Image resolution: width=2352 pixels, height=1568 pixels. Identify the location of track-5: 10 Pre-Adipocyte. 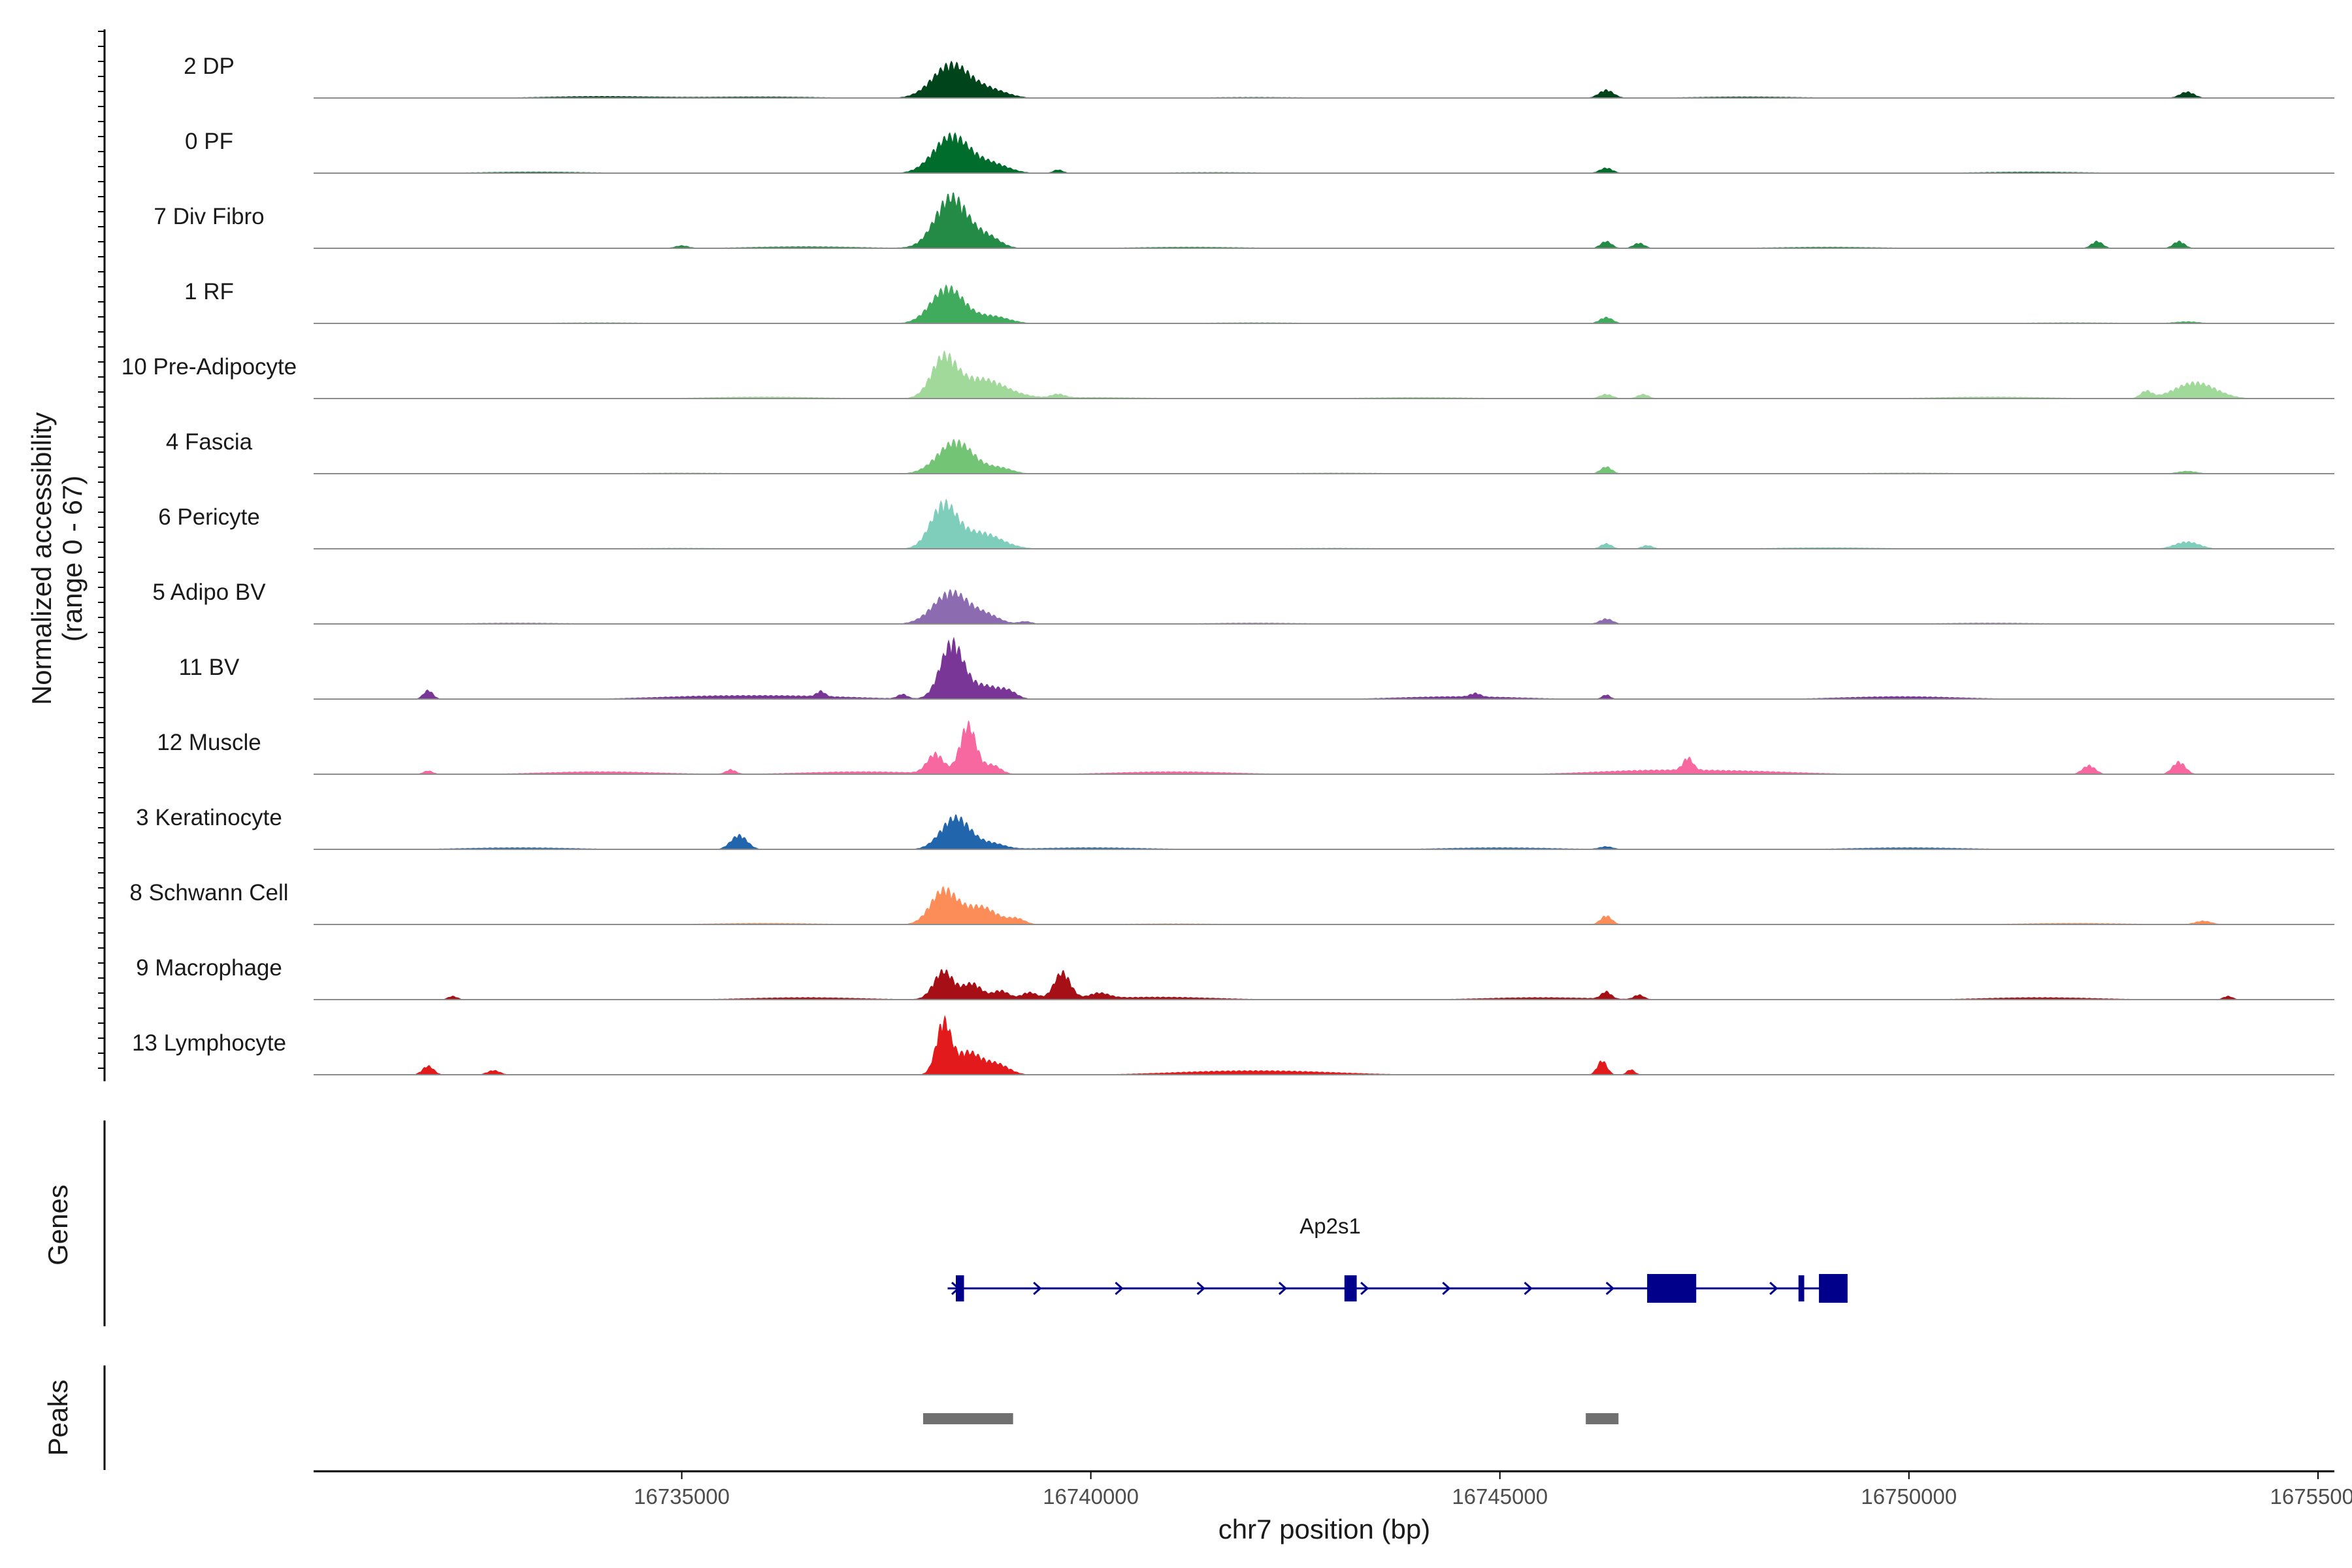
(1228, 374).